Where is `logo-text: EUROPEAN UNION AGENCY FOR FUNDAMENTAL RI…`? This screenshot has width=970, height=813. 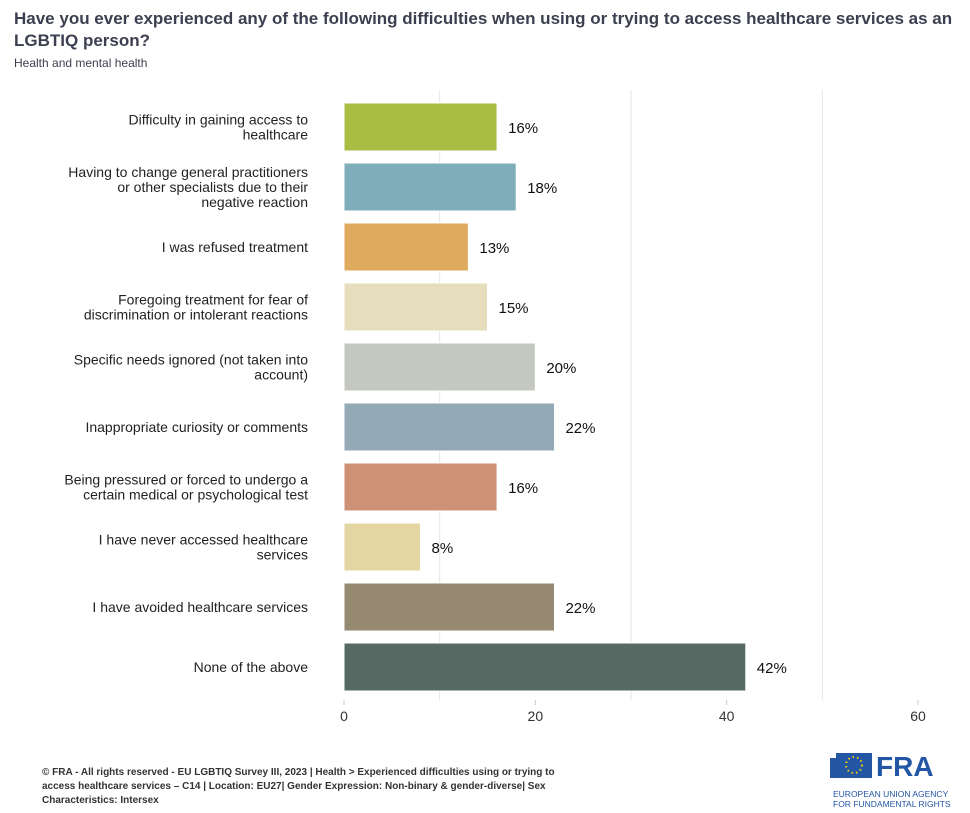
logo-text: EUROPEAN UNION AGENCY FOR FUNDAMENTAL RI… is located at coordinates (893, 799).